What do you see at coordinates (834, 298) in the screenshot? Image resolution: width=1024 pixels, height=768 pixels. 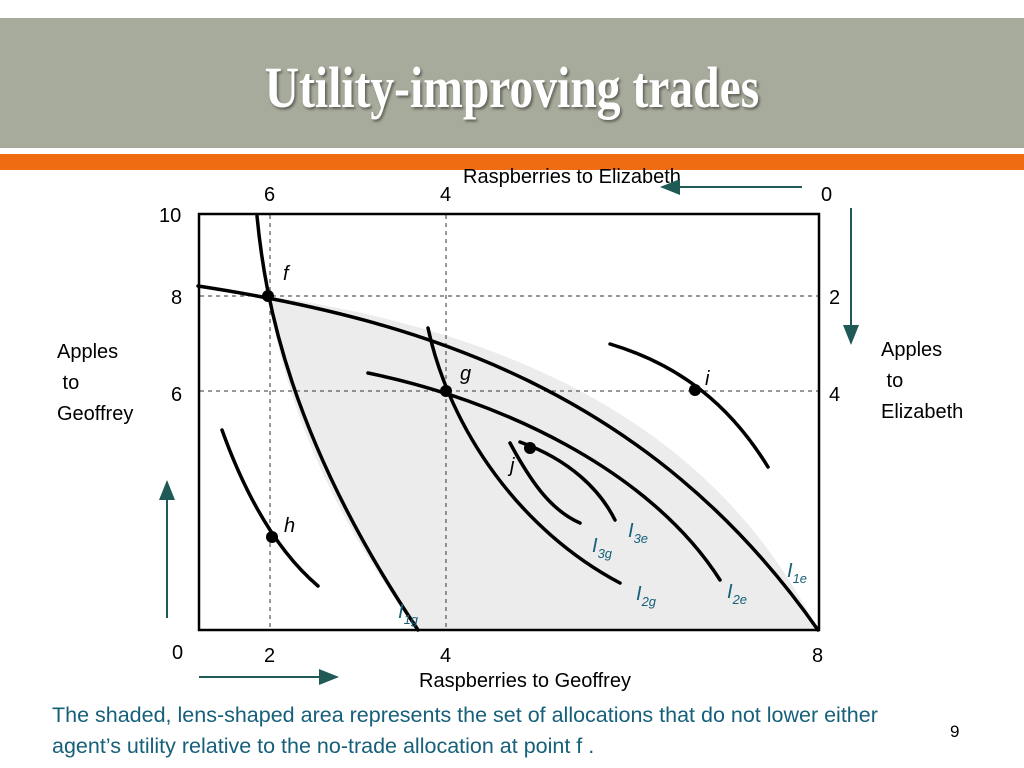 I see `right-tick-2: 2` at bounding box center [834, 298].